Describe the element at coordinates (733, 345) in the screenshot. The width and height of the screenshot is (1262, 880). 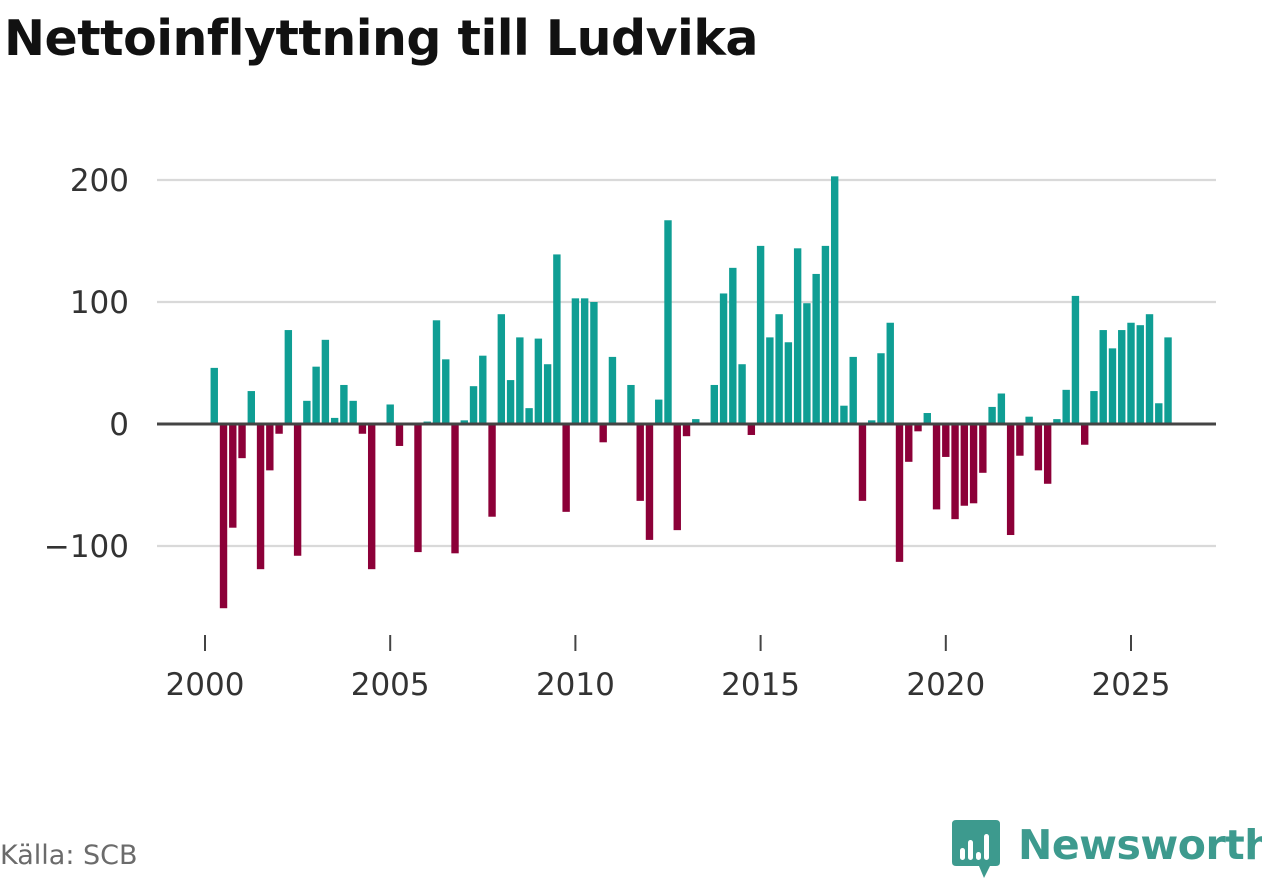
I see `bar-2014.25` at that location.